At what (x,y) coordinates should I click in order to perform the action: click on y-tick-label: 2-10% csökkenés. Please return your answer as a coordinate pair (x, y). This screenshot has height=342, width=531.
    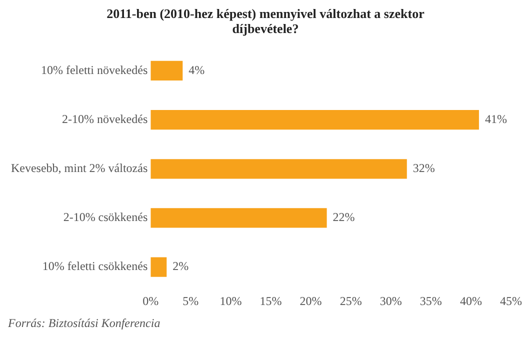
    Looking at the image, I should click on (105, 217).